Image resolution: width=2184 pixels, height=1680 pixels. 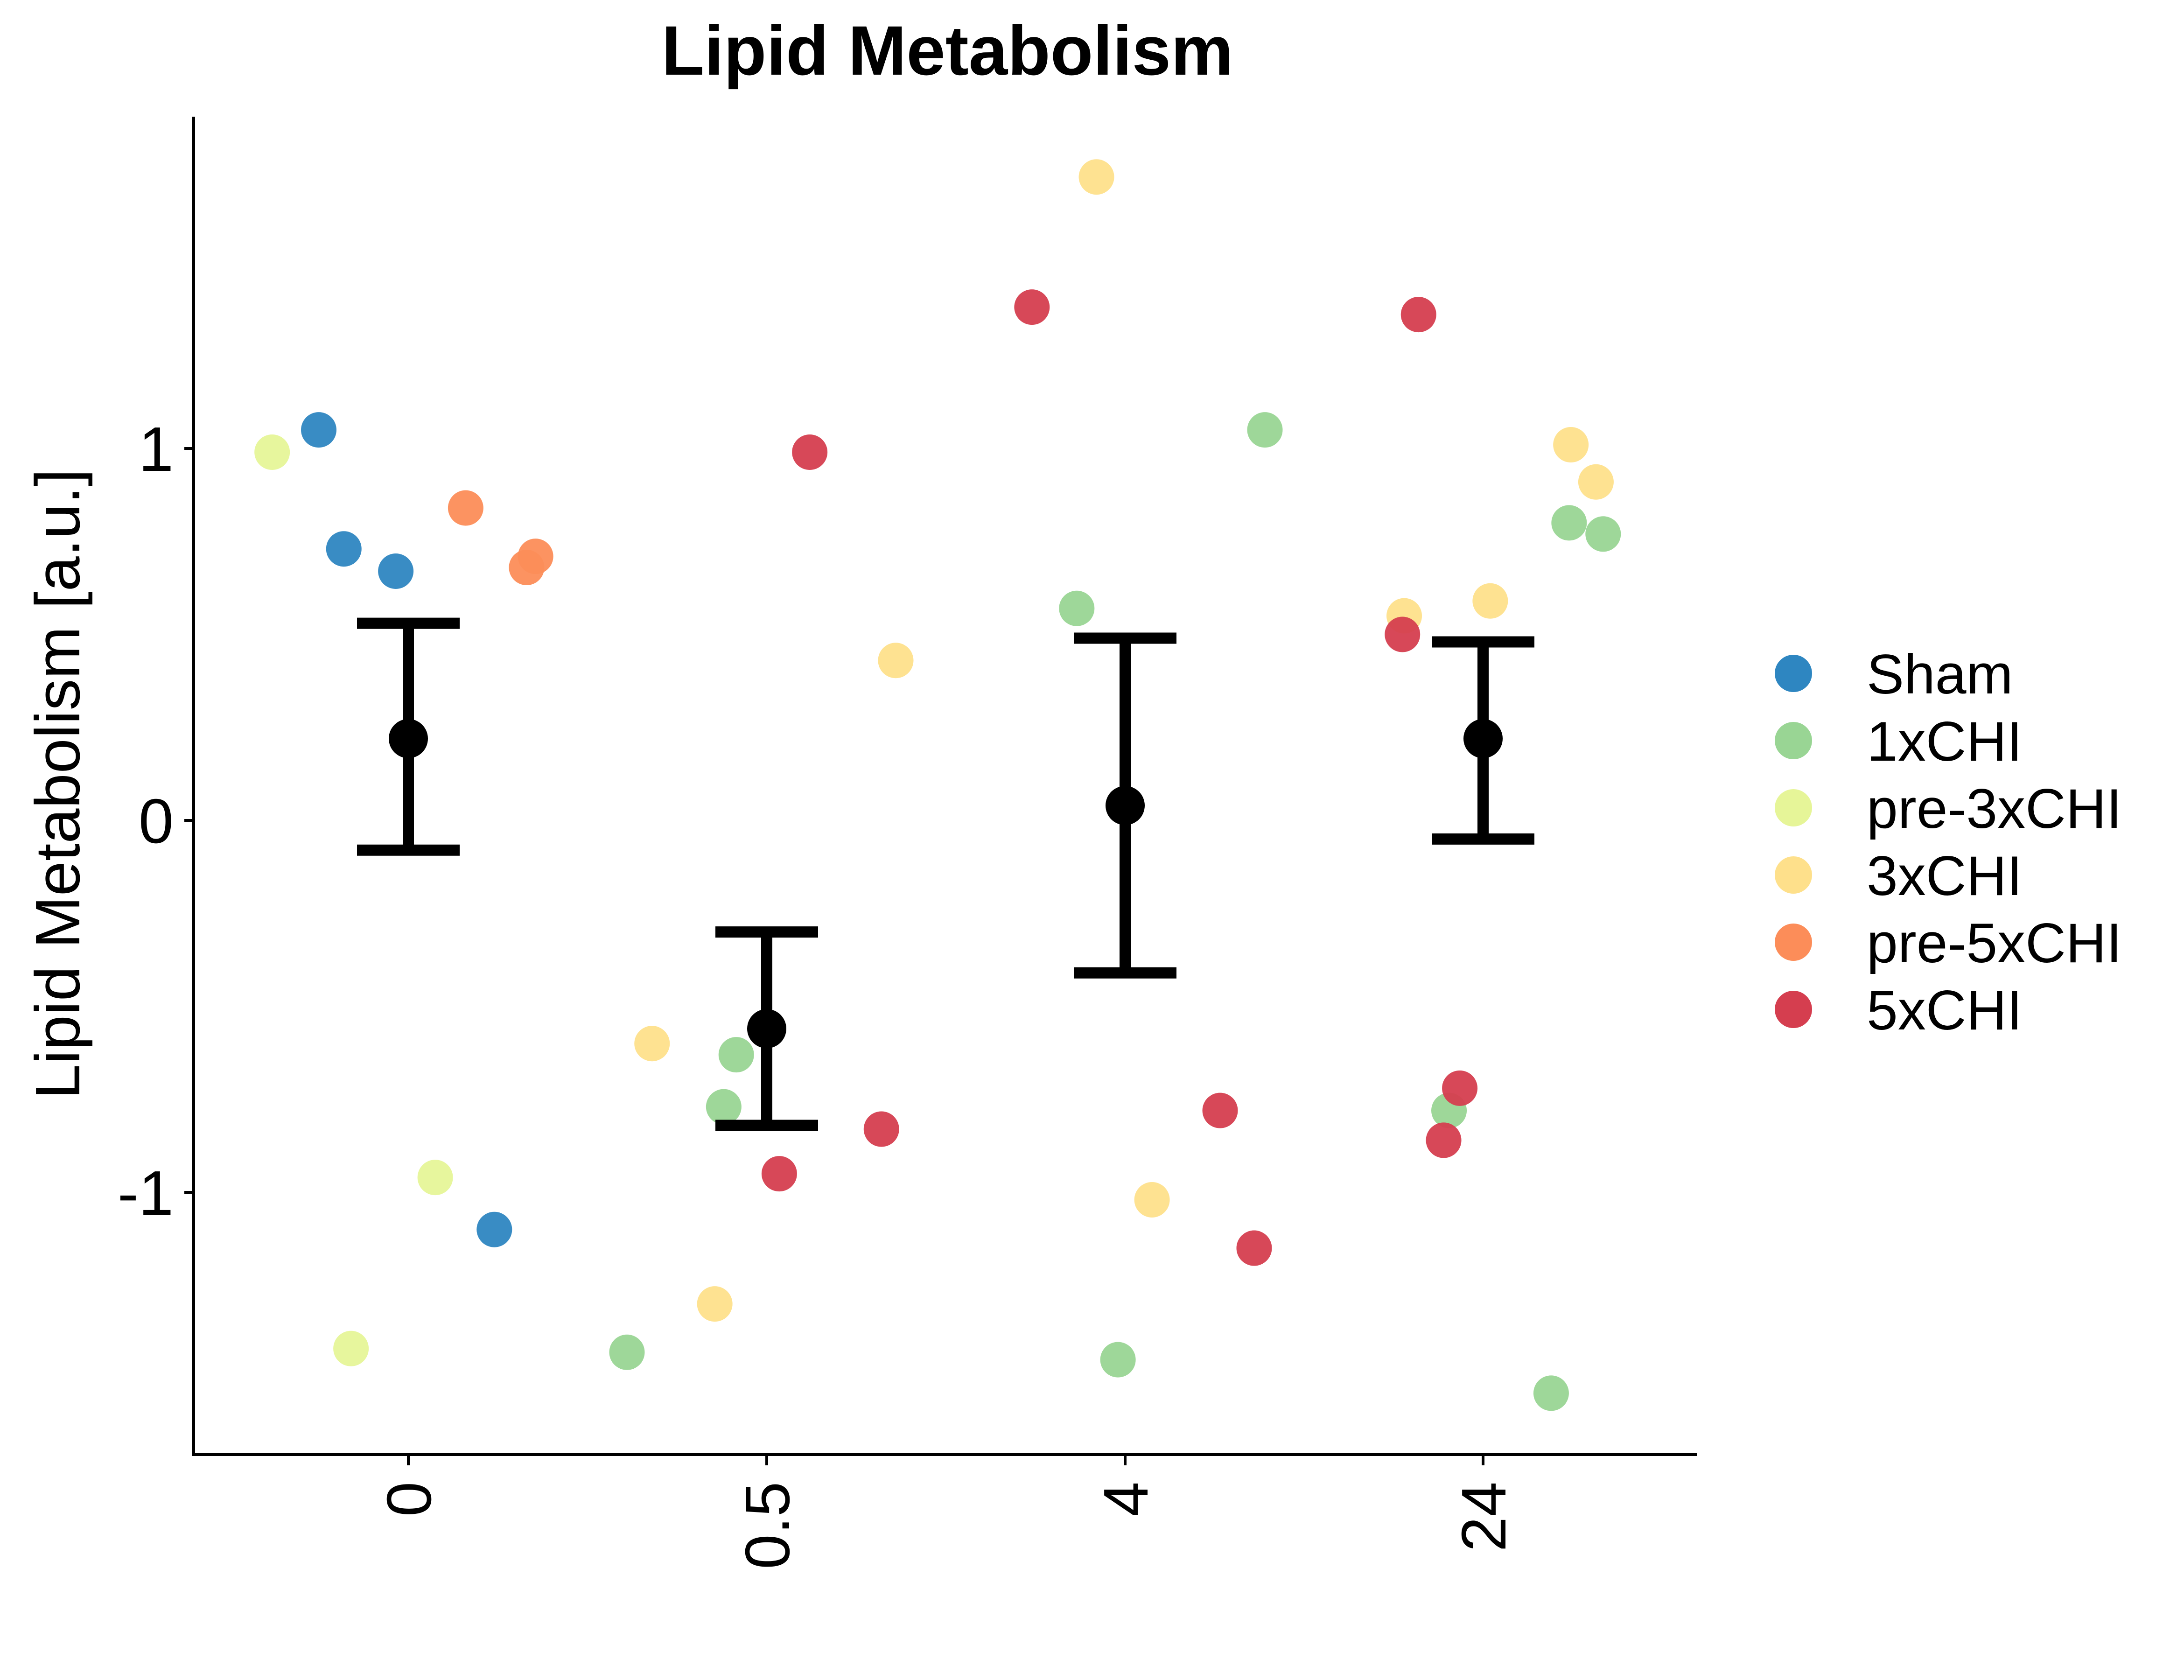 I want to click on x-ticks: 0 0.5 4 24, so click(x=946, y=1512).